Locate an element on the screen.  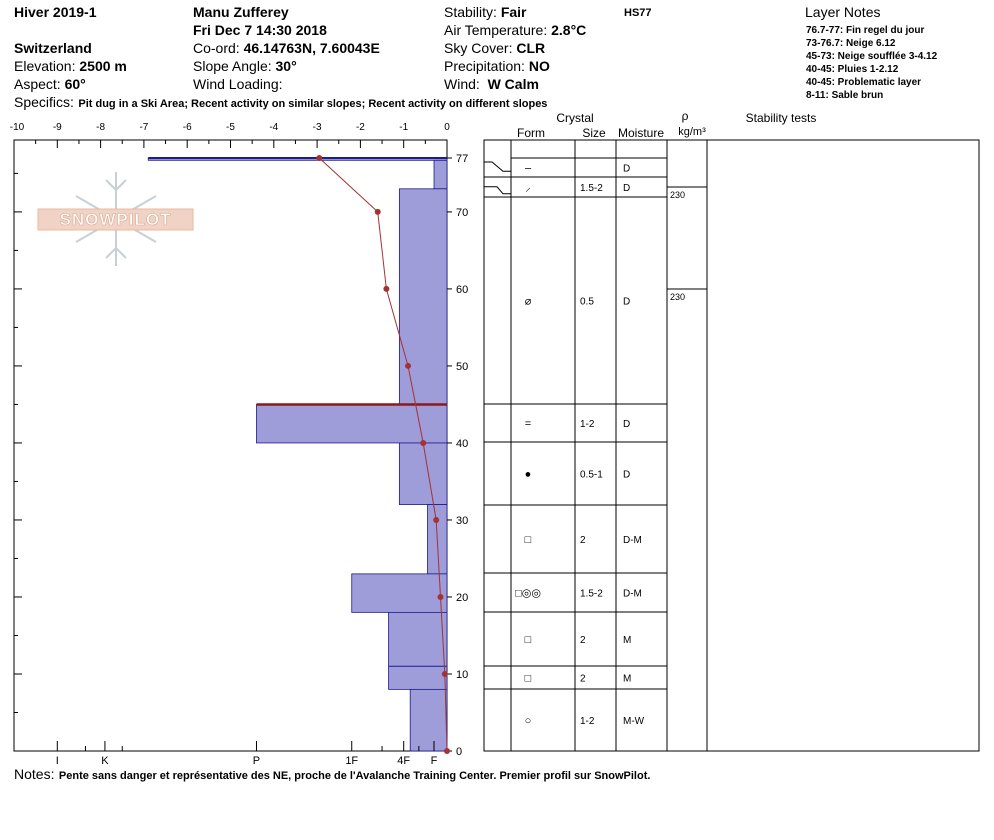
wind-loading-label: Wind Loading: is located at coordinates (238, 84).